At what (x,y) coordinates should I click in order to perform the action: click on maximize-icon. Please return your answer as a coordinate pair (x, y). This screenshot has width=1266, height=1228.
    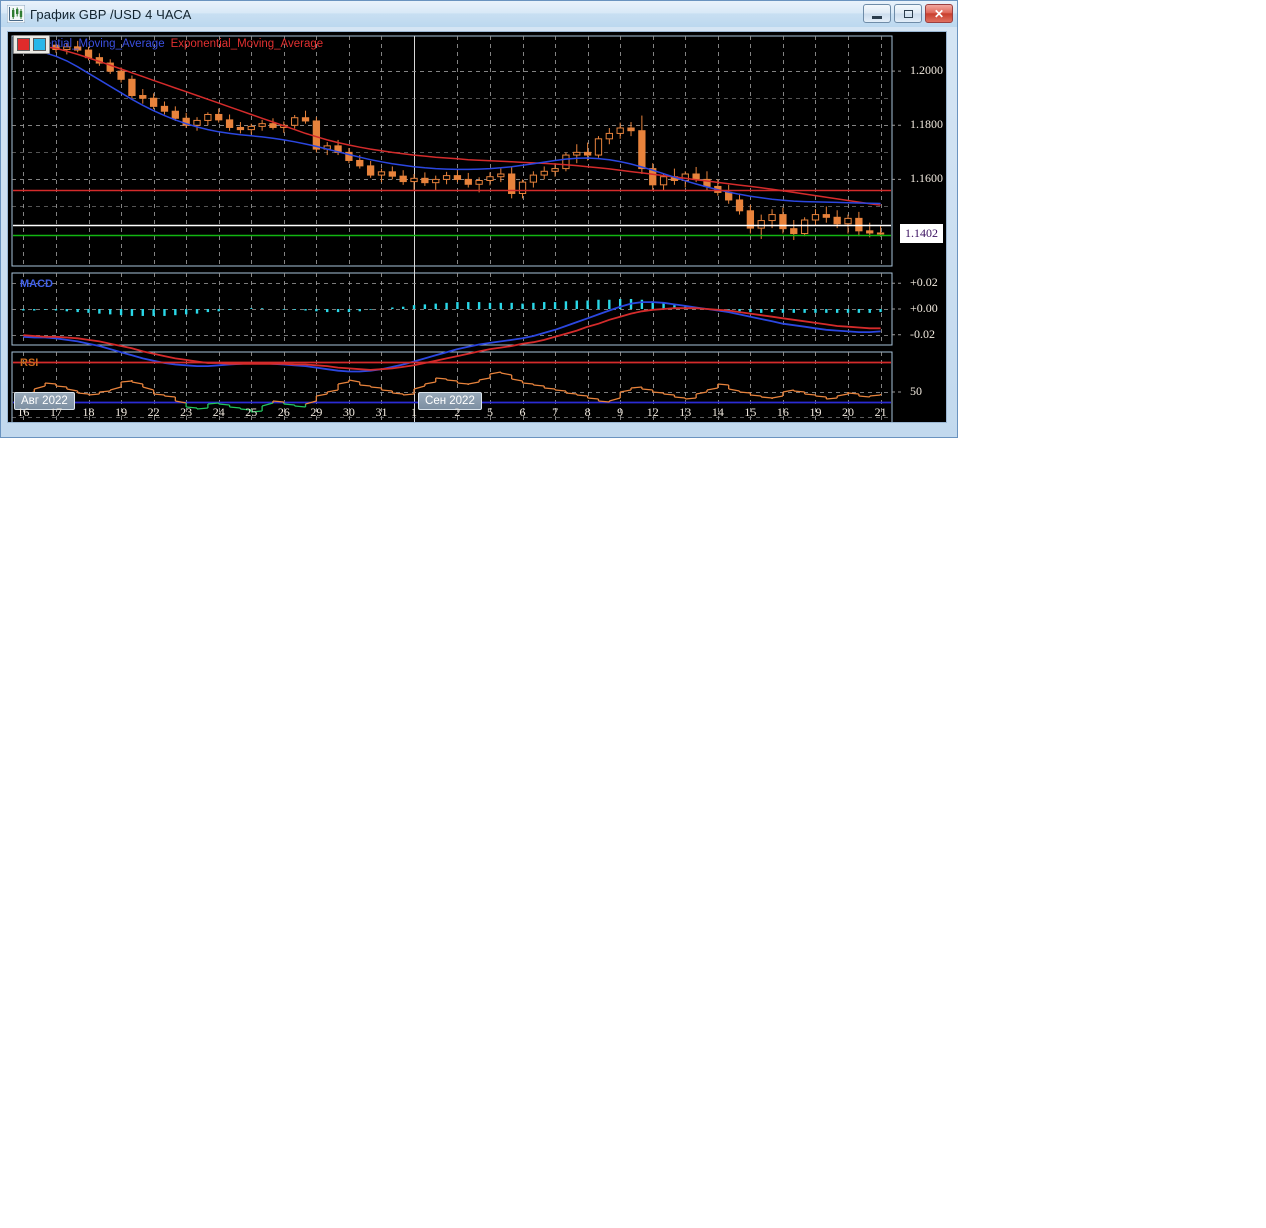
    Looking at the image, I should click on (908, 13).